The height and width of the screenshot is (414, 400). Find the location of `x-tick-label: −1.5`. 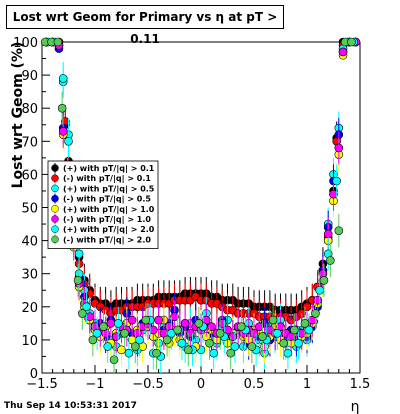

x-tick-label: −1.5 is located at coordinates (42, 384).